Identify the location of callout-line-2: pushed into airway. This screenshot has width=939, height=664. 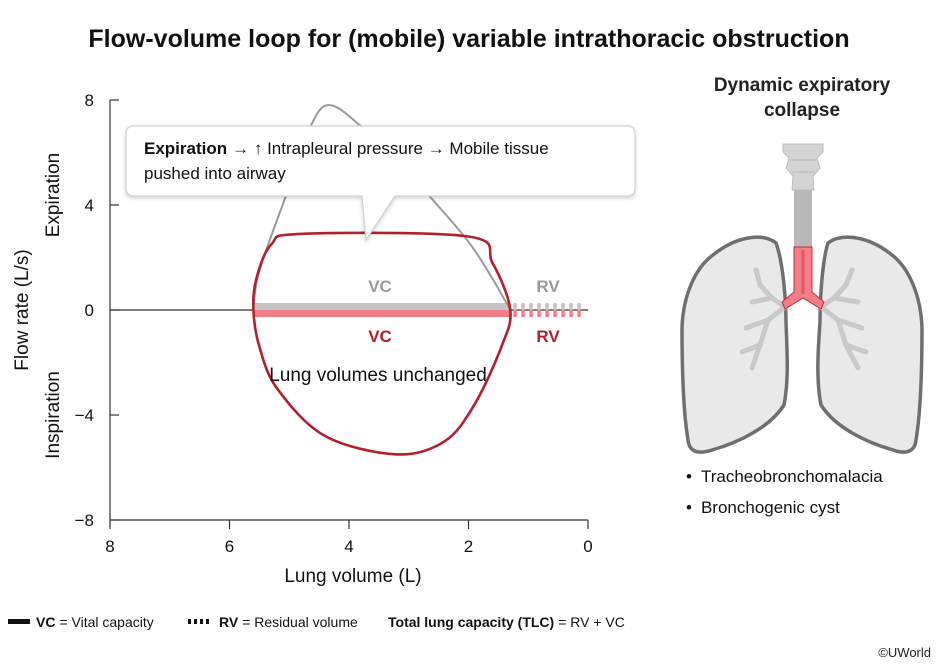
(215, 173).